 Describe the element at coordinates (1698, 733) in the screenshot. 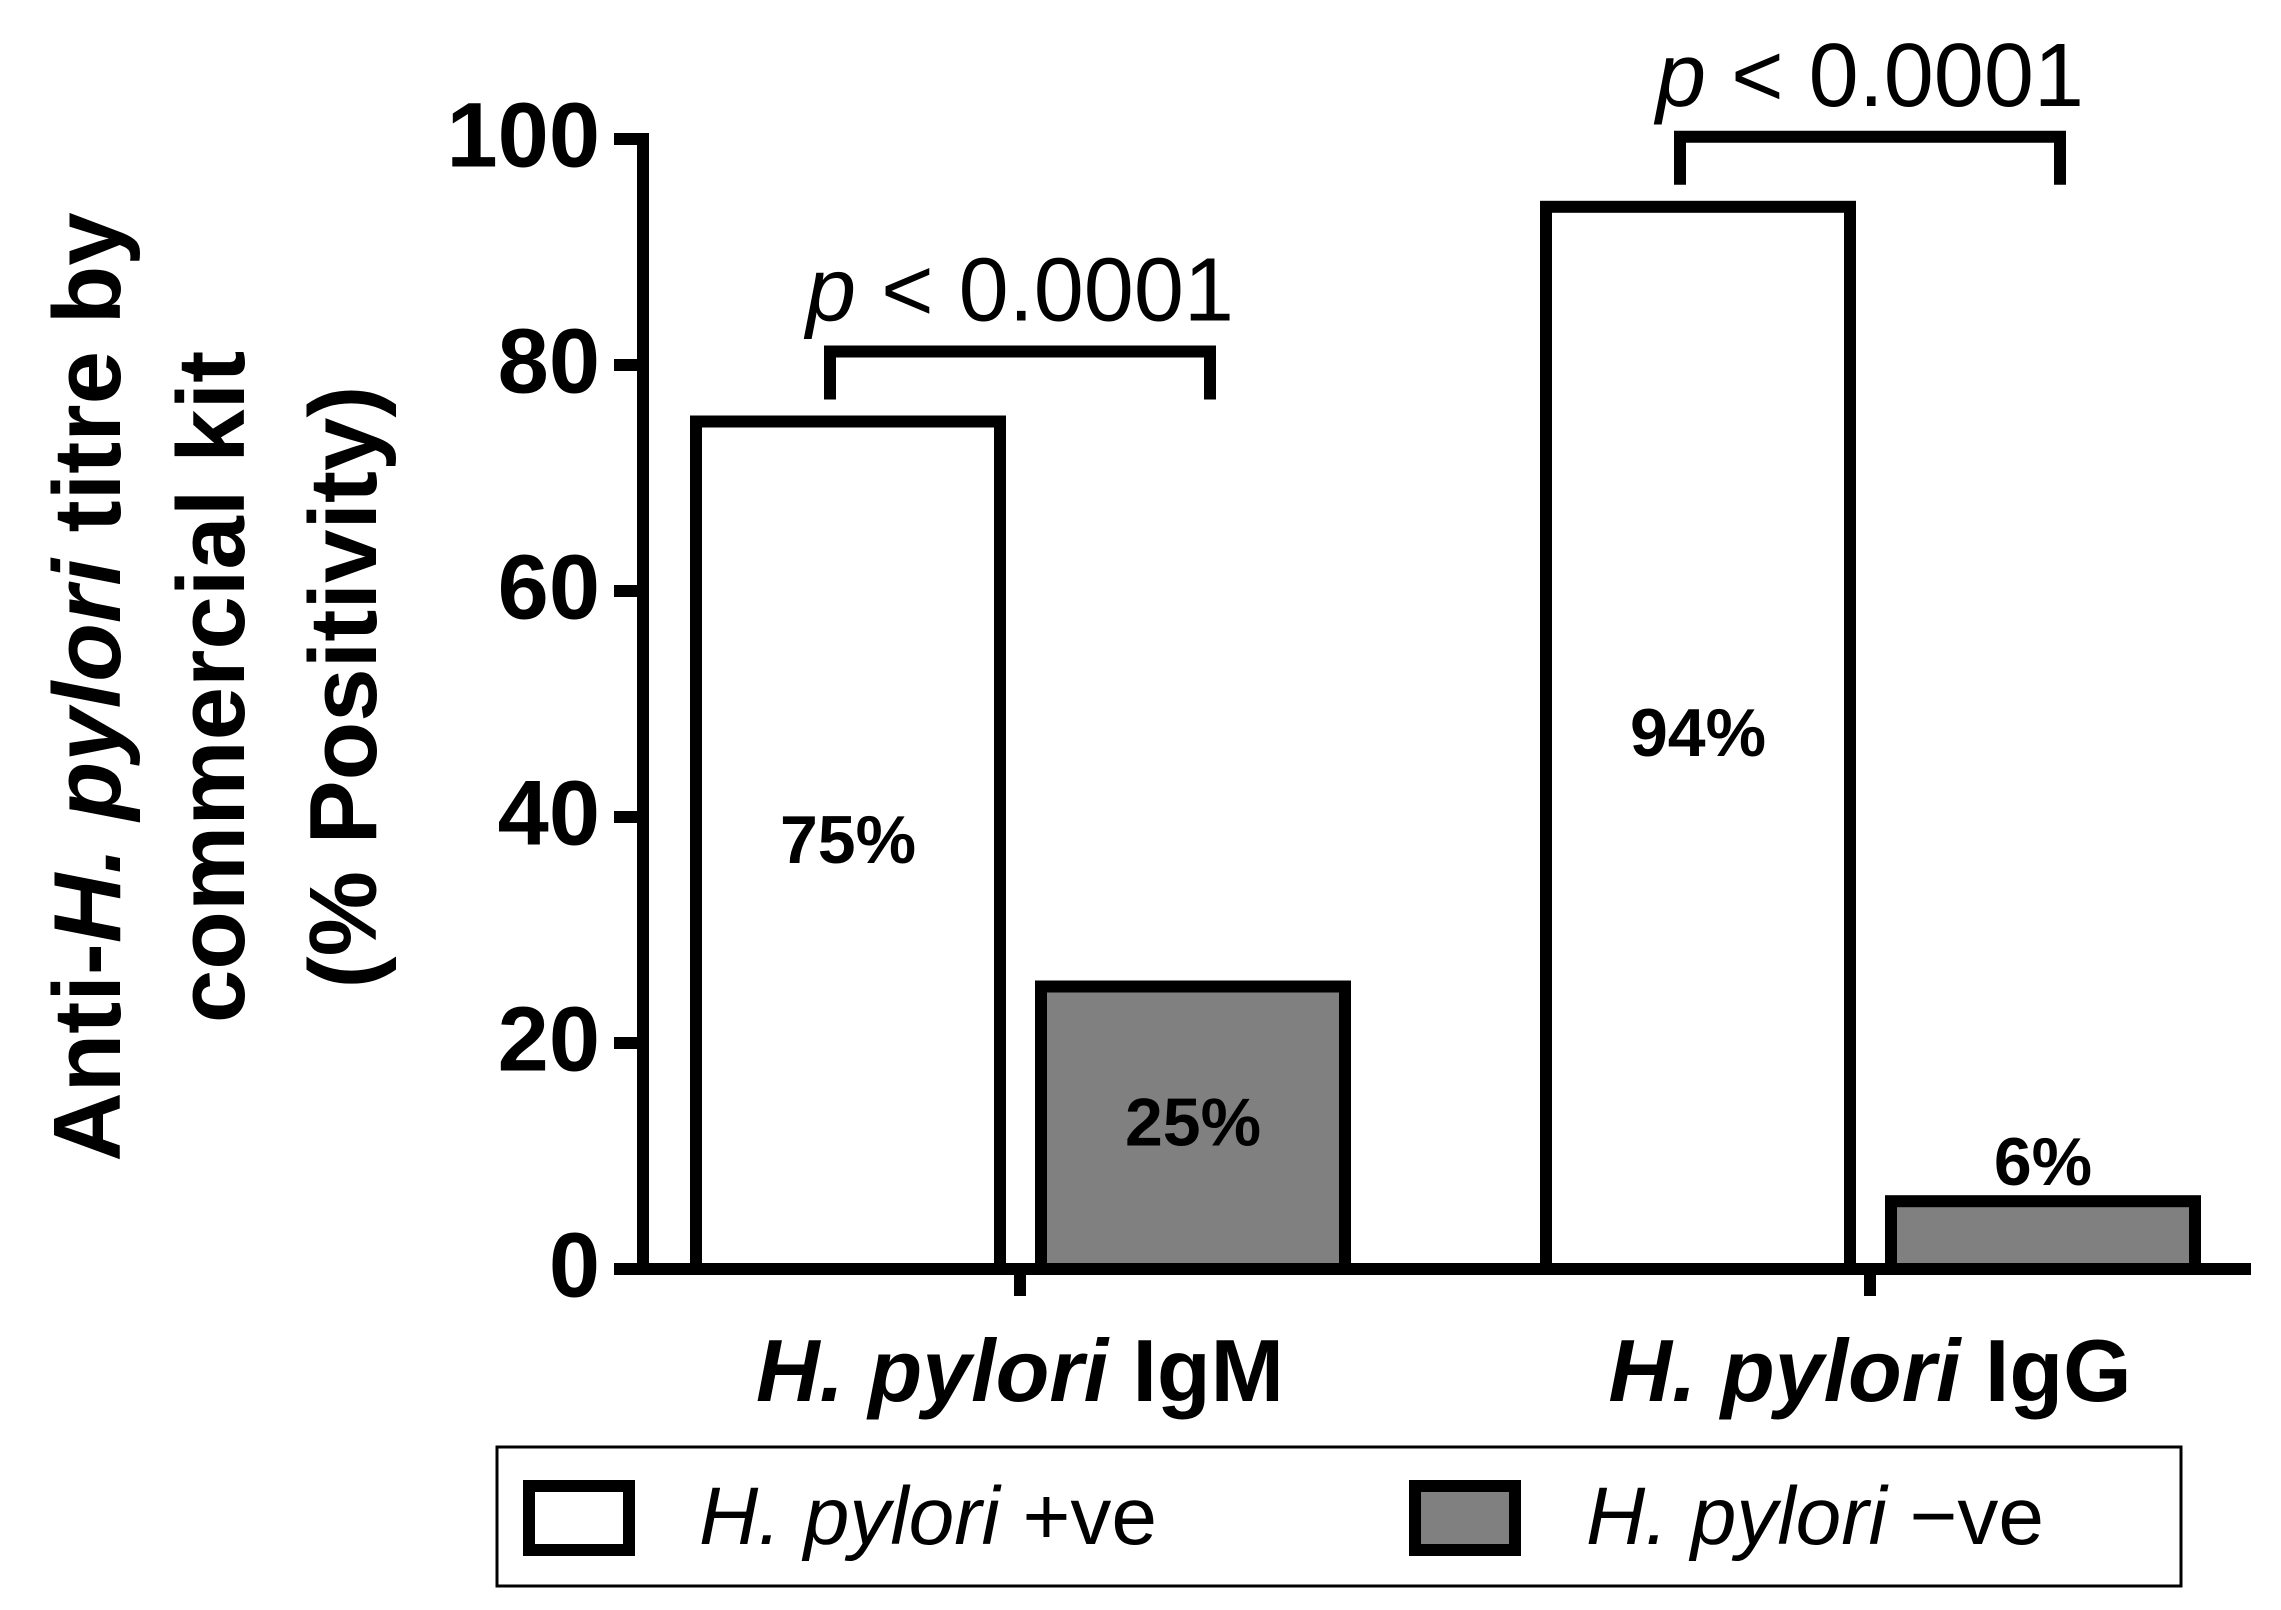

I see `value-label: 94%` at that location.